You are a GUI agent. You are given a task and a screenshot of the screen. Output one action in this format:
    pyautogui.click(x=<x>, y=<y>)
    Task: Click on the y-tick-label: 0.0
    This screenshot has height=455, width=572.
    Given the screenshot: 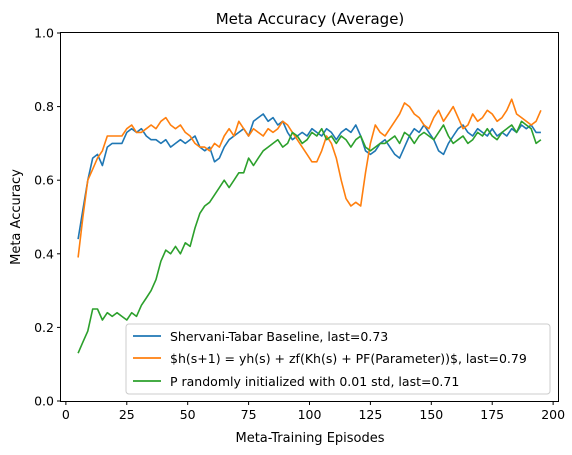 What is the action you would take?
    pyautogui.click(x=44, y=401)
    